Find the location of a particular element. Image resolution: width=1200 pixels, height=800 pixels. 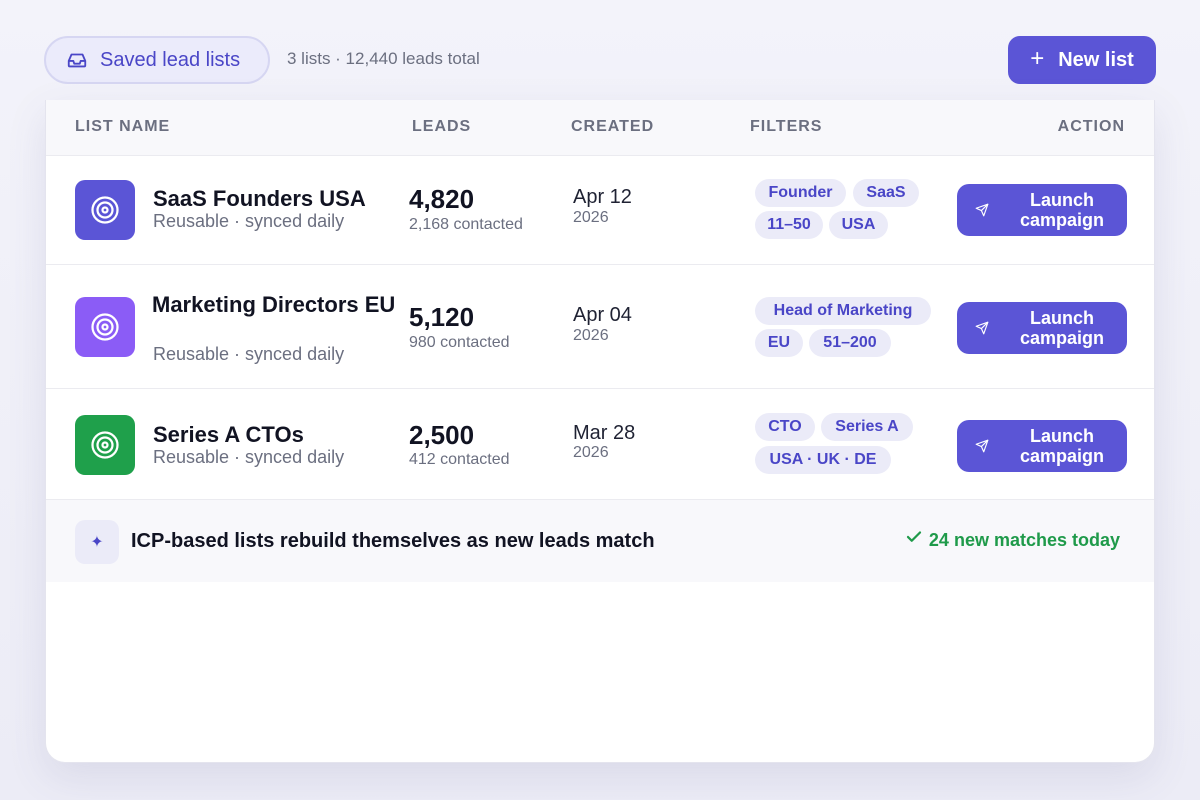

column-header-filters: FILTERS is located at coordinates (786, 126).